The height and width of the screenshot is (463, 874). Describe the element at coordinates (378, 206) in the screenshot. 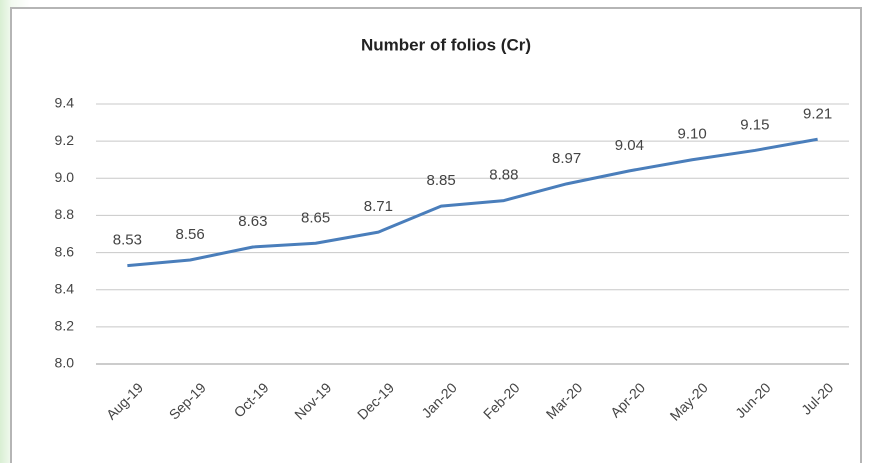

I see `value-label: 8.71` at that location.